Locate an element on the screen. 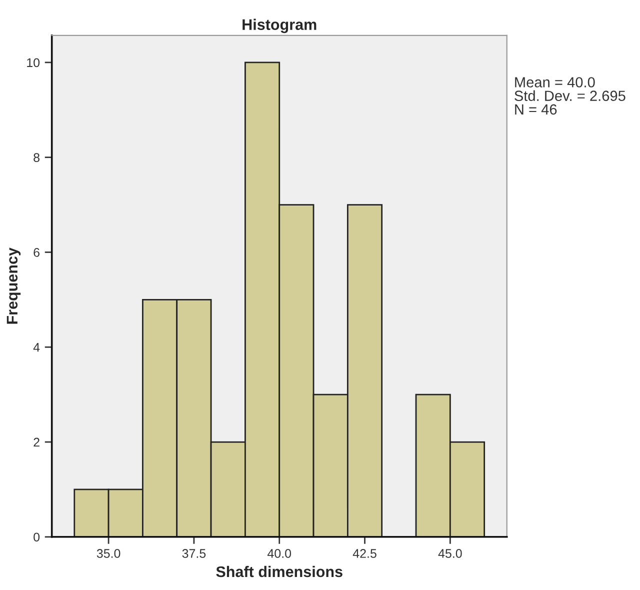 This screenshot has height=590, width=640. y-tick-label: 4 is located at coordinates (36, 347).